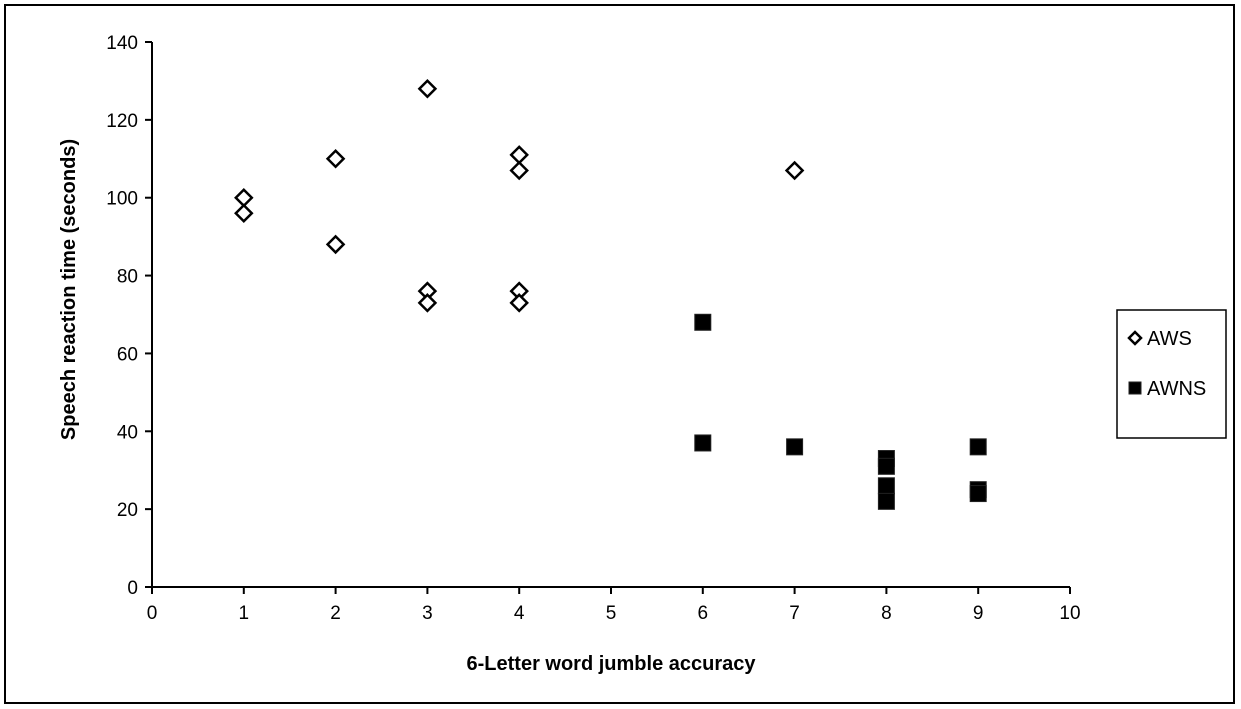  I want to click on x-tick-label: 3, so click(427, 613).